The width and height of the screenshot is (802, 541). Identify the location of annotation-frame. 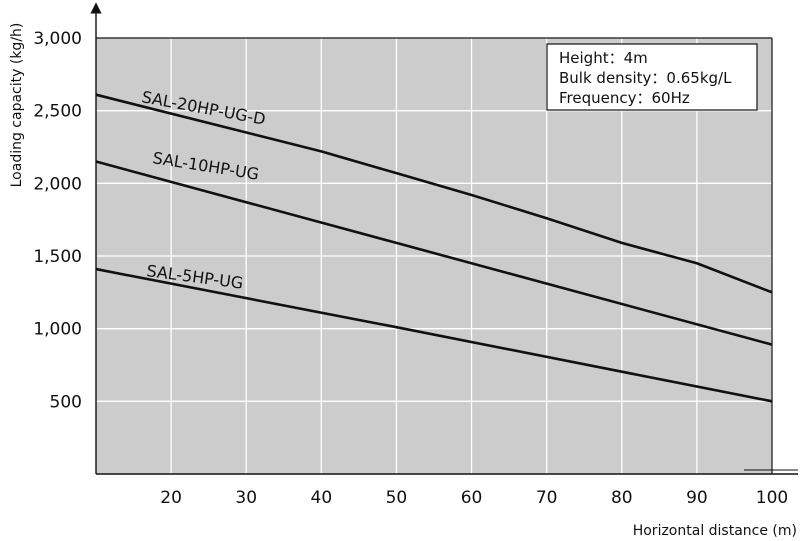
(652, 77).